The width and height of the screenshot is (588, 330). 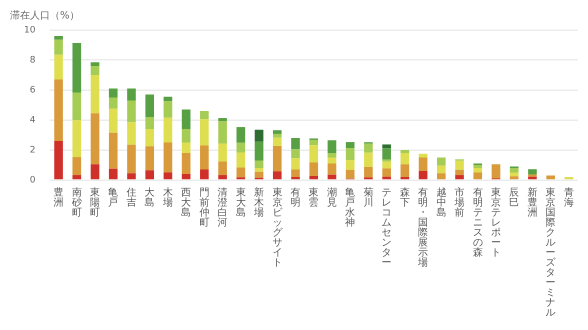 What do you see at coordinates (45, 16) in the screenshot?
I see `y-axis-title: 滞在人口（%）` at bounding box center [45, 16].